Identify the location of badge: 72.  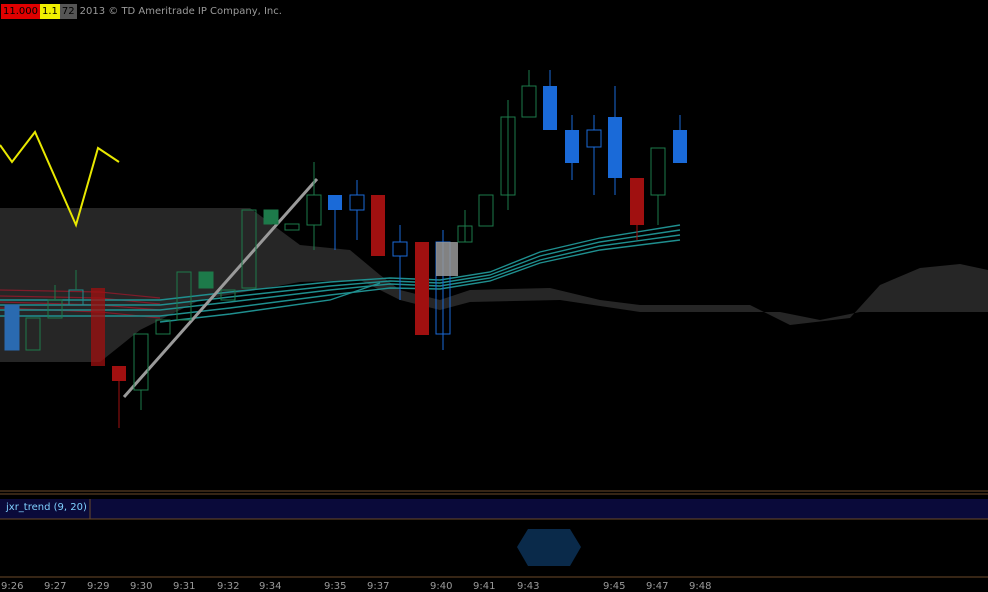
(68, 11).